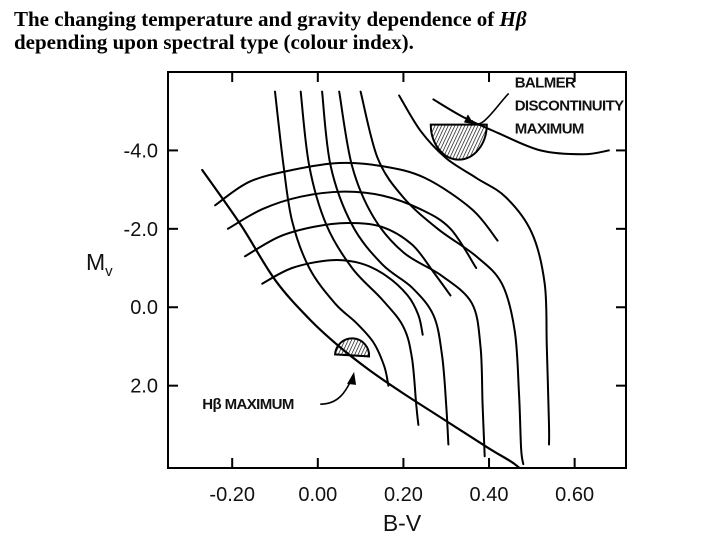 Image resolution: width=720 pixels, height=540 pixels. I want to click on annotation-balmer-discontinuity-maximum-line-2: DISCONTINUITY, so click(569, 105).